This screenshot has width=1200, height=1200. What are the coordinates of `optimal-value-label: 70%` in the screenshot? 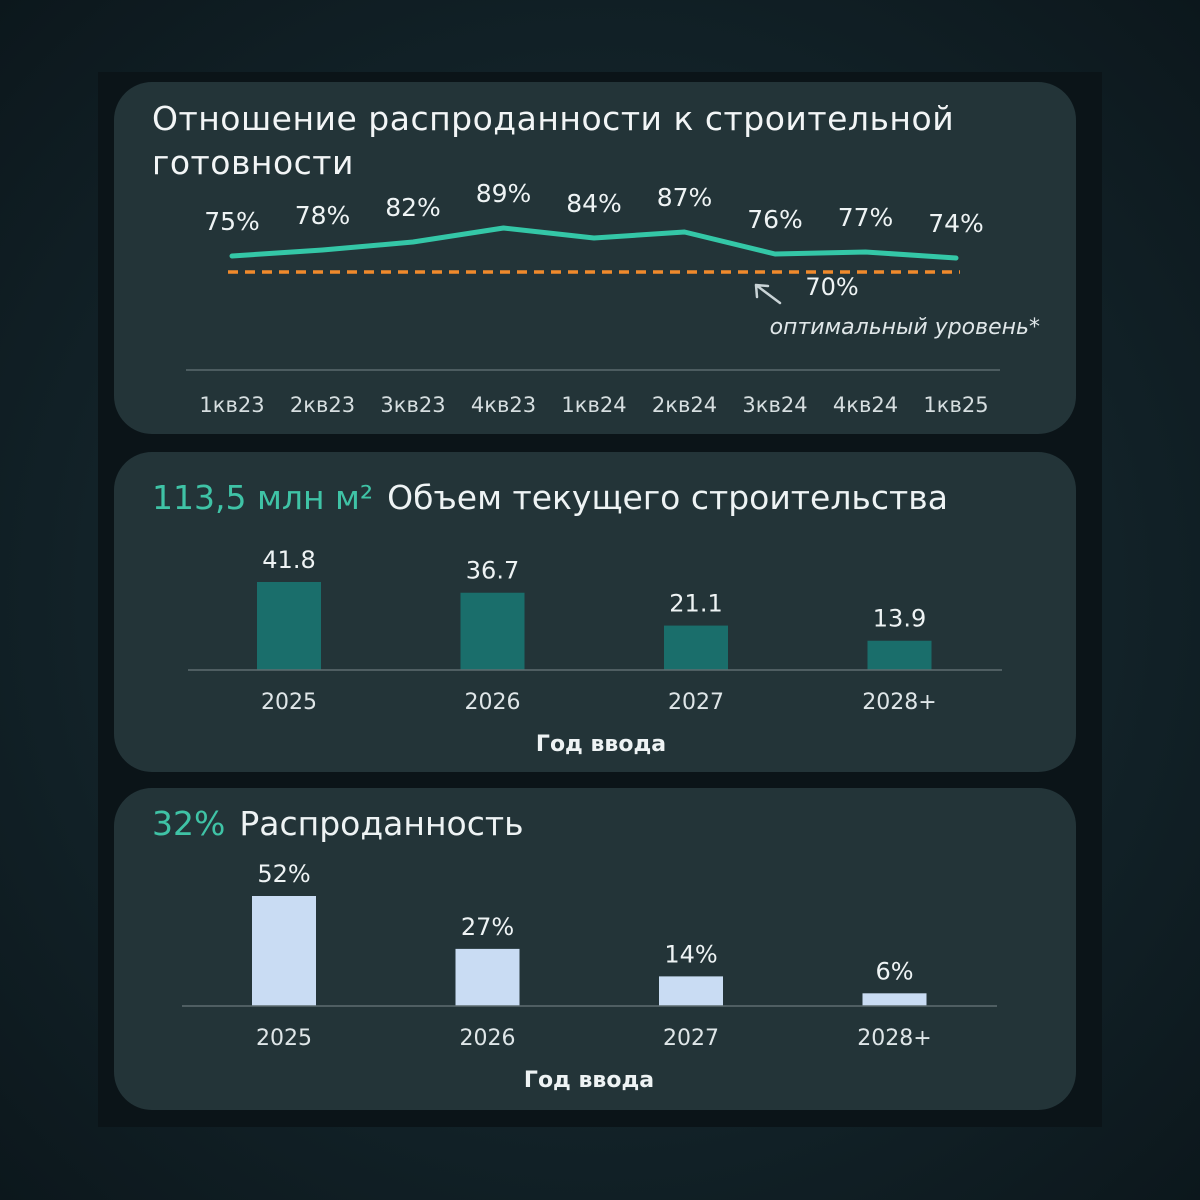 It's located at (831, 287).